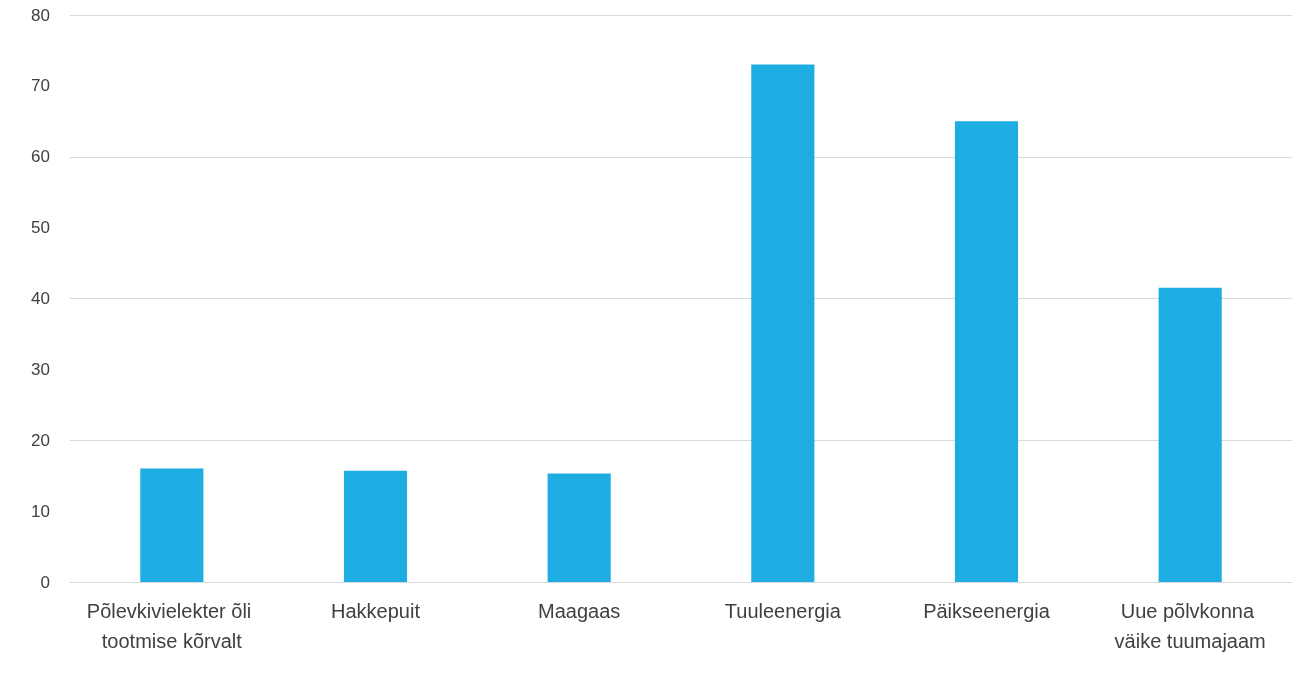 The image size is (1302, 695). I want to click on y-tick-label: 70, so click(40, 86).